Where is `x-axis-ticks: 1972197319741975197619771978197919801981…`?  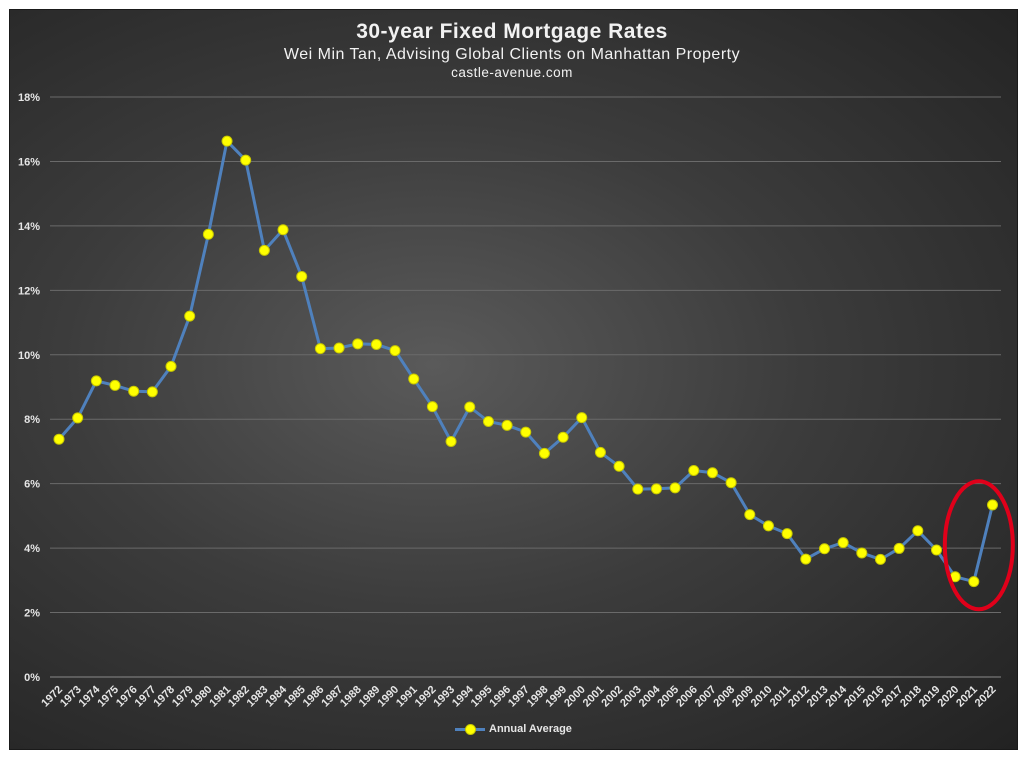
x-axis-ticks: 1972197319741975197619771978197919801981… is located at coordinates (518, 696).